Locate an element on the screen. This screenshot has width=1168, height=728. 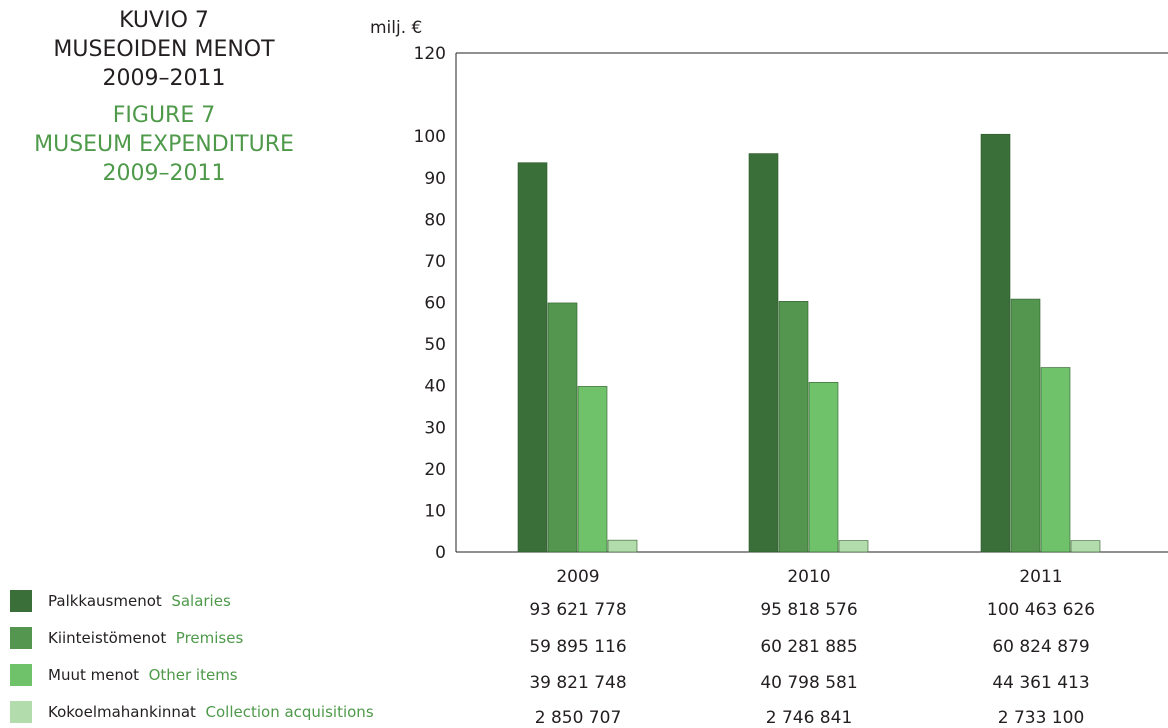
title-en-line: FIGURE 7 is located at coordinates (164, 115).